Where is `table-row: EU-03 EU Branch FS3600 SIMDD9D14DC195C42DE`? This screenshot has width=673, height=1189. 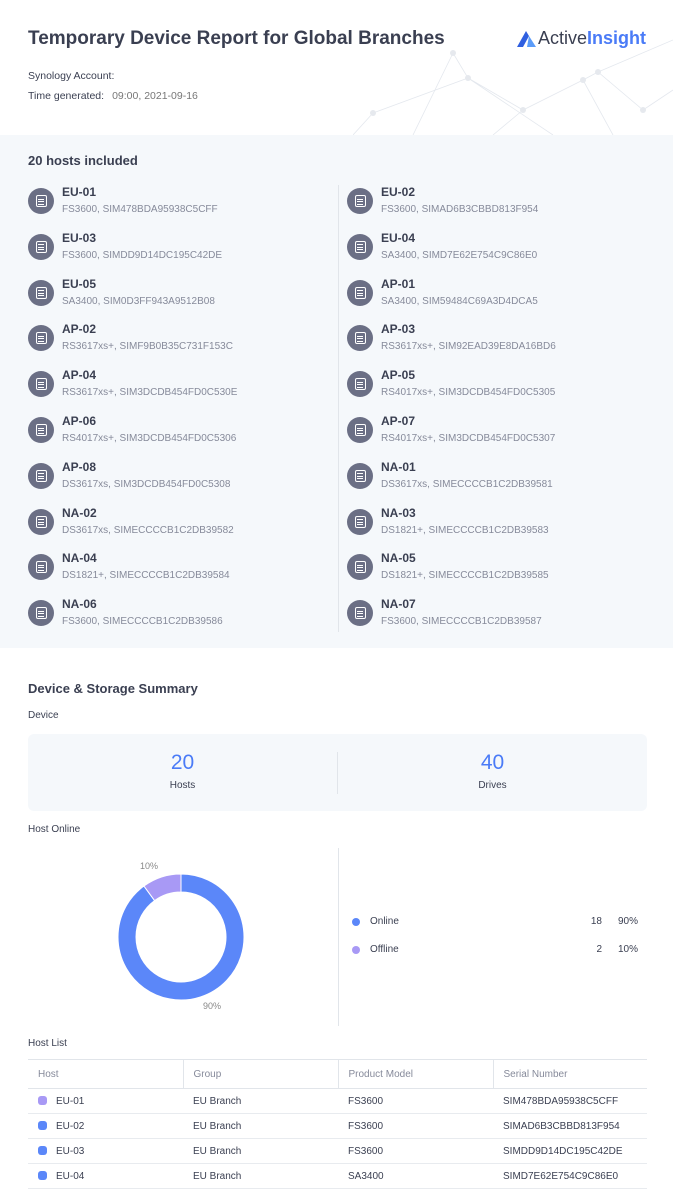 table-row: EU-03 EU Branch FS3600 SIMDD9D14DC195C42DE is located at coordinates (337, 1151).